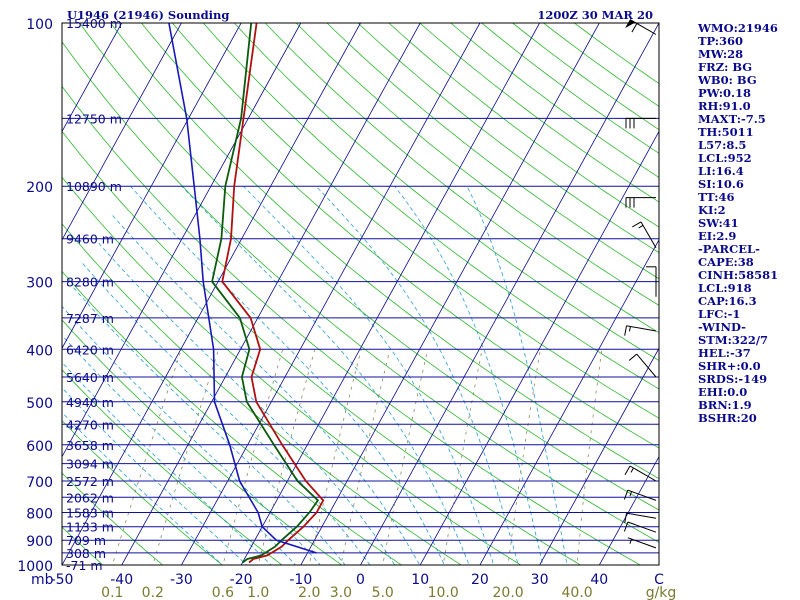  Describe the element at coordinates (383, 592) in the screenshot. I see `mixing-ratio-label: 5.0` at that location.